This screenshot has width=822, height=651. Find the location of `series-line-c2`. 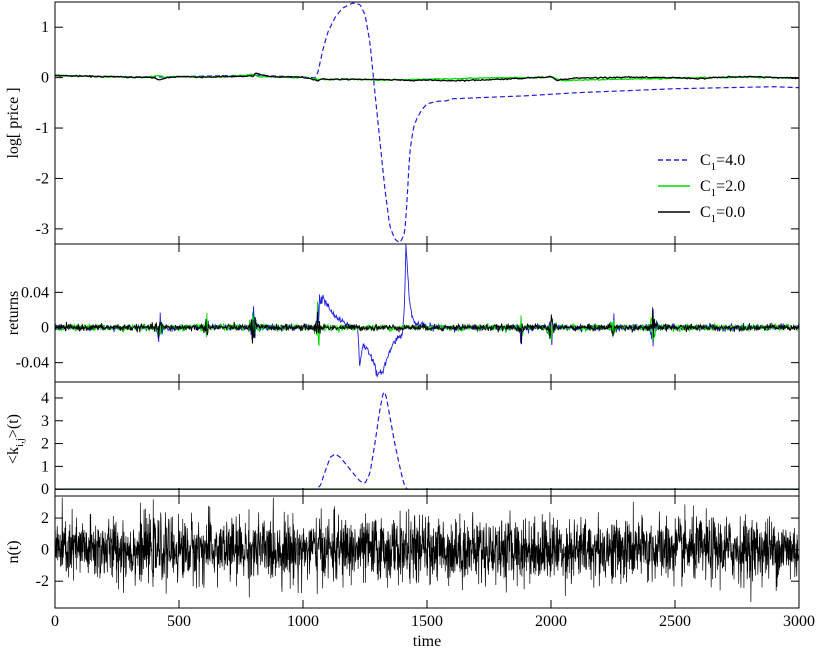

series-line-c2 is located at coordinates (427, 323).